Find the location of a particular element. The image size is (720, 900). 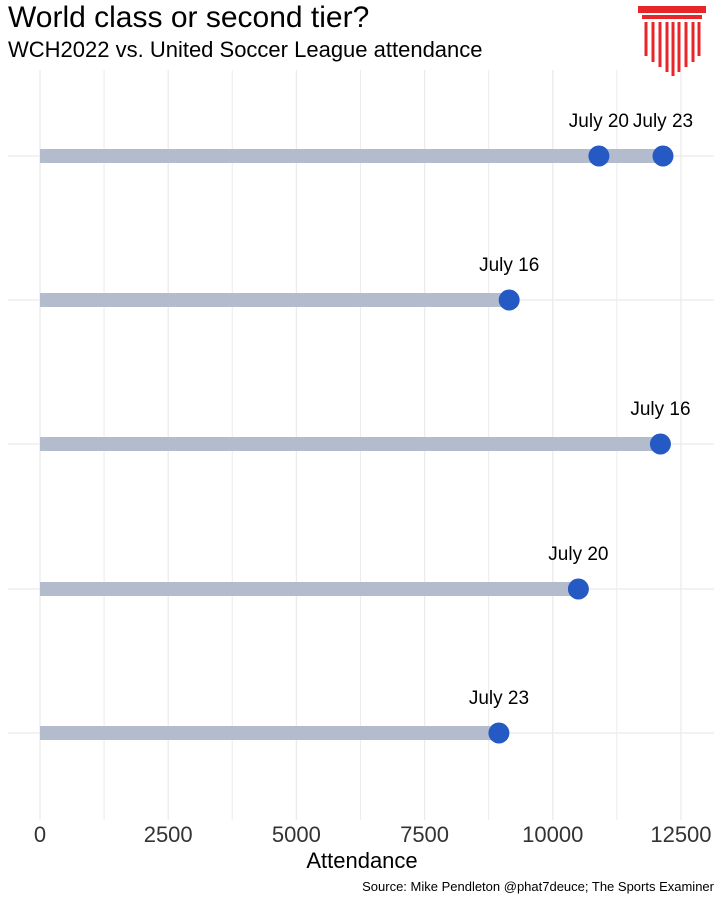

columned-building-icon is located at coordinates (672, 44).